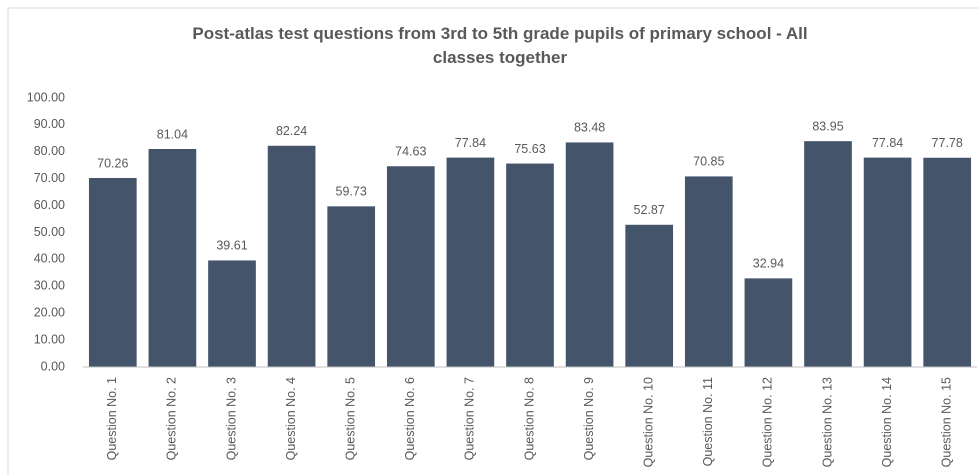 Image resolution: width=979 pixels, height=475 pixels. What do you see at coordinates (350, 418) in the screenshot?
I see `x-tick-label: Question No. 5` at bounding box center [350, 418].